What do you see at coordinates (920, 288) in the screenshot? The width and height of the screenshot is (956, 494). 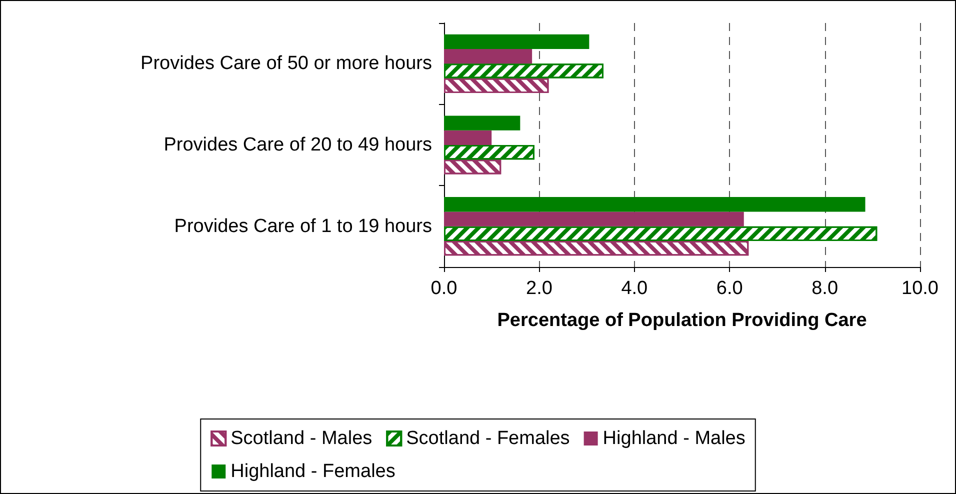 I see `x-tick-label: 10.0` at bounding box center [920, 288].